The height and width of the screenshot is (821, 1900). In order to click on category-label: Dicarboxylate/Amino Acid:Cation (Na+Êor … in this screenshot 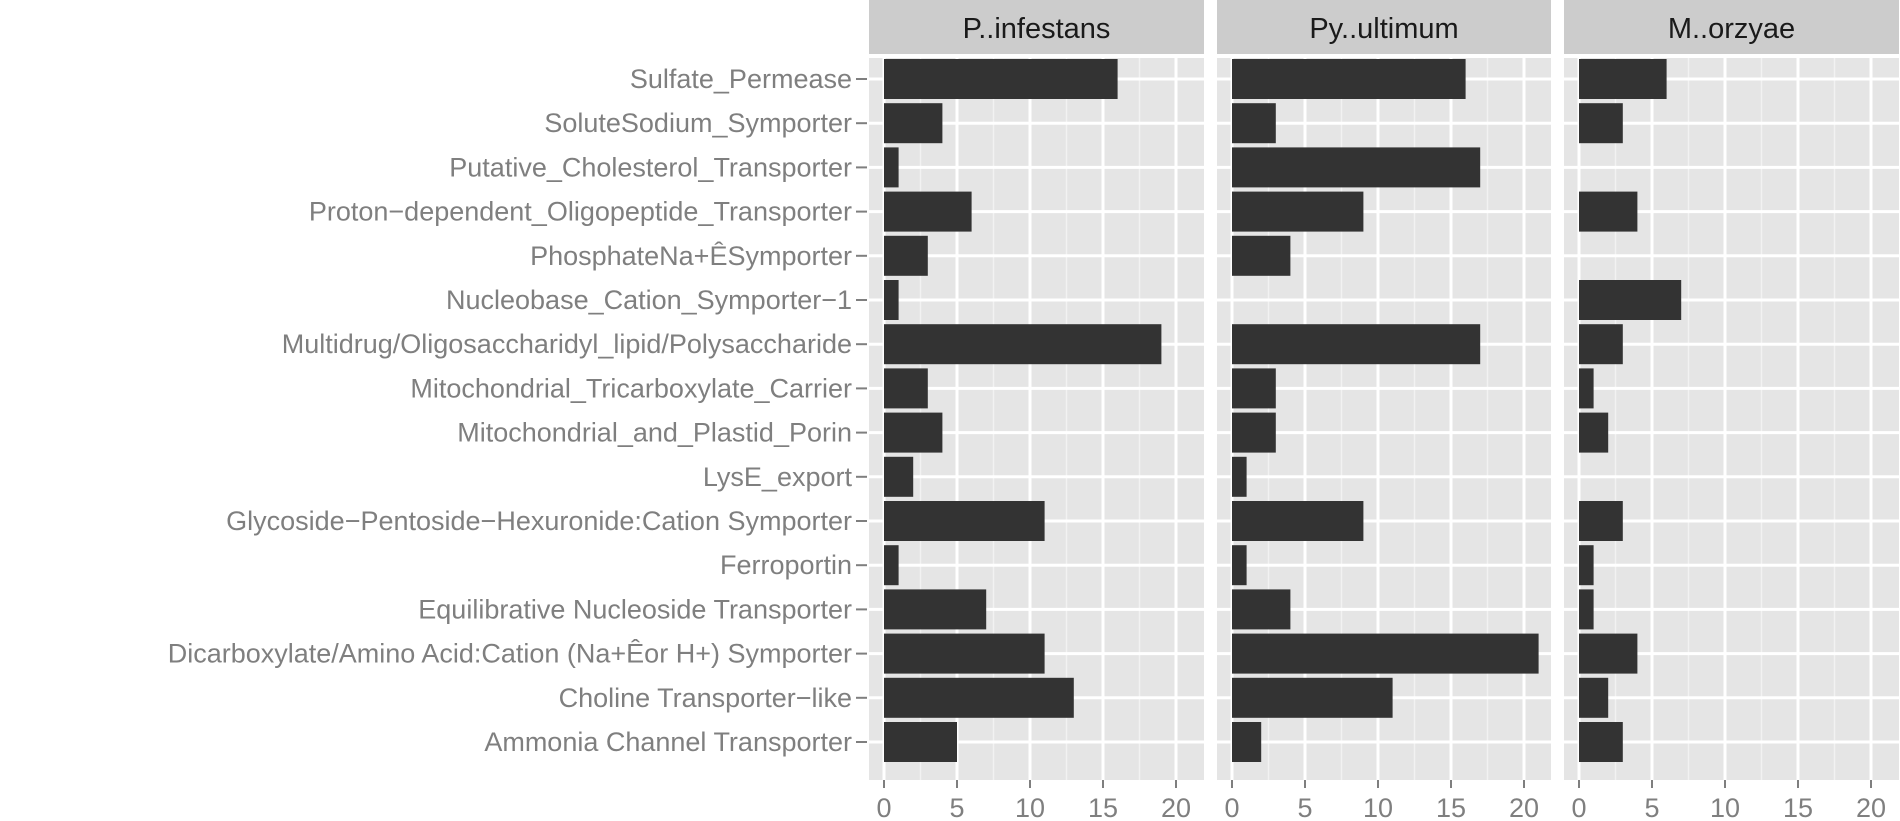, I will do `click(510, 653)`.